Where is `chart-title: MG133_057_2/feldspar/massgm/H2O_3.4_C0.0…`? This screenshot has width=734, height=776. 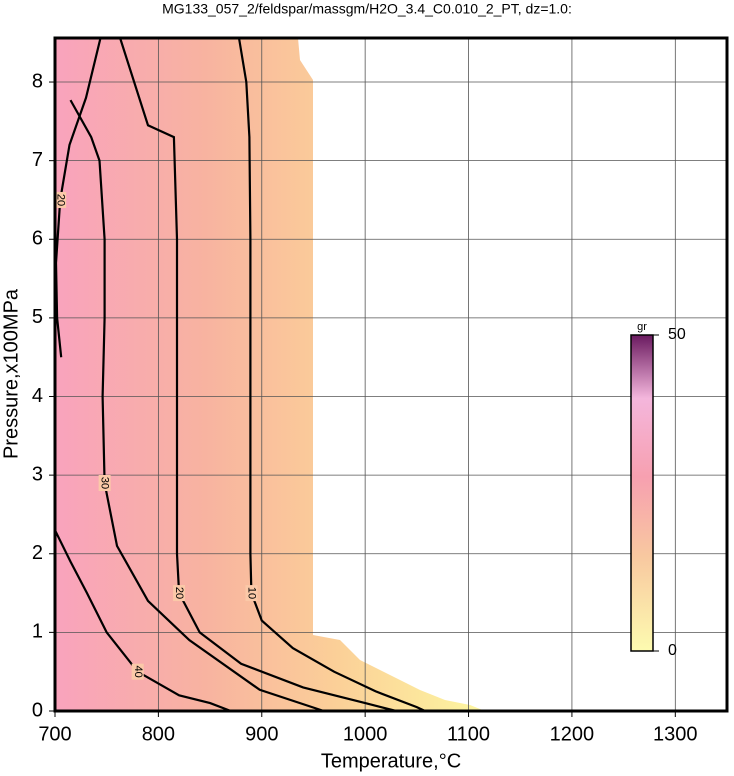 chart-title: MG133_057_2/feldspar/massgm/H2O_3.4_C0.0… is located at coordinates (367, 9).